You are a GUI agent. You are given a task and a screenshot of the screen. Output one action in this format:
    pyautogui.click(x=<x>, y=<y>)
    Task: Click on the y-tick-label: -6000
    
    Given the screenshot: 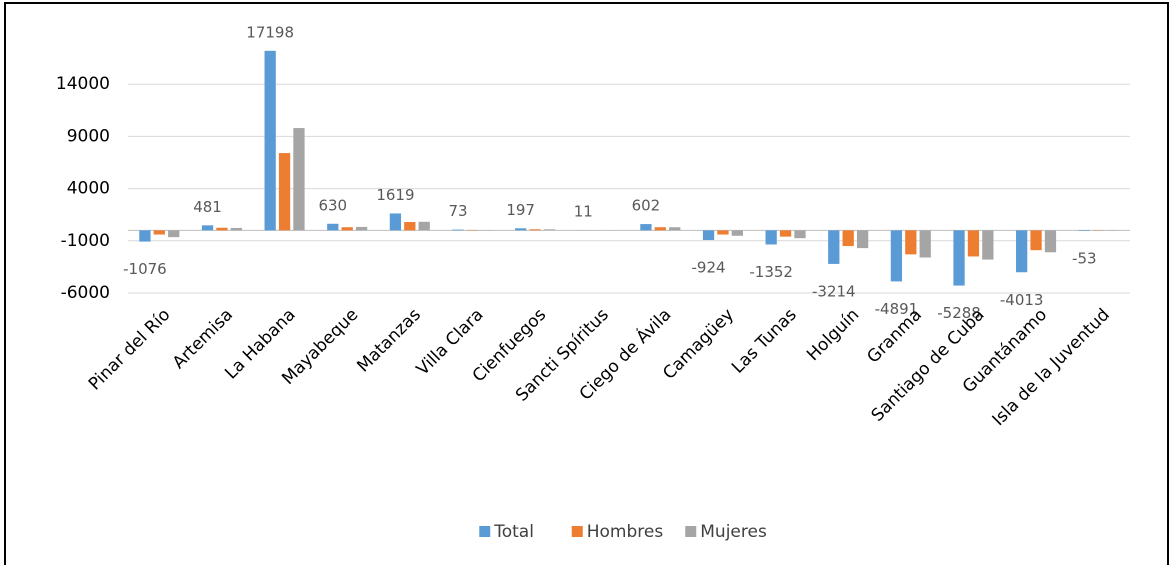 What is the action you would take?
    pyautogui.click(x=85, y=293)
    